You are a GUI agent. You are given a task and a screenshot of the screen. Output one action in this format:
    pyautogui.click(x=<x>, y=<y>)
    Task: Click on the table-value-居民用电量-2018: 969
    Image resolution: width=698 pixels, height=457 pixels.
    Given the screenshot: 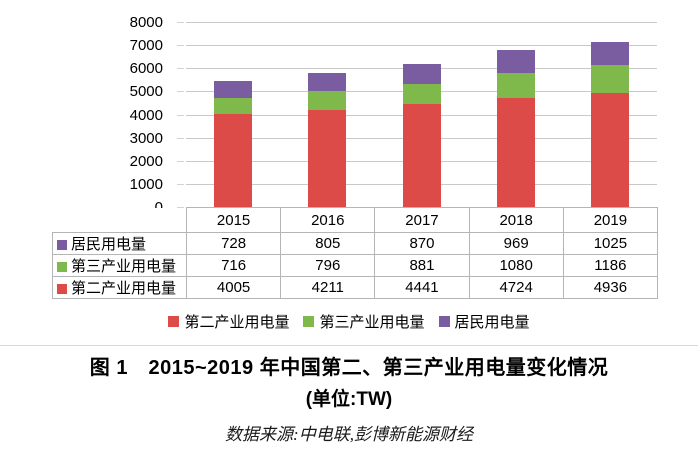 What is the action you would take?
    pyautogui.click(x=516, y=243)
    